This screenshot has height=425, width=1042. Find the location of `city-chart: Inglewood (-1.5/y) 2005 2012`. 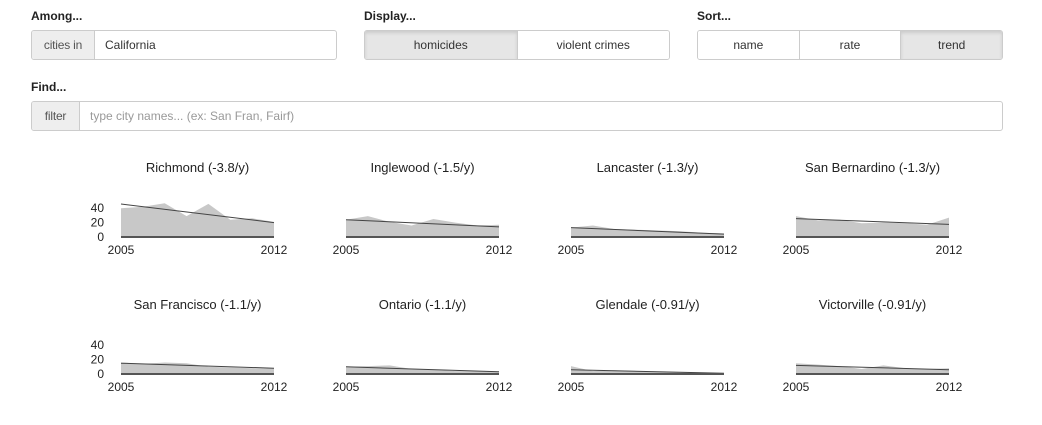

city-chart: Inglewood (-1.5/y) 2005 2012 is located at coordinates (423, 208).